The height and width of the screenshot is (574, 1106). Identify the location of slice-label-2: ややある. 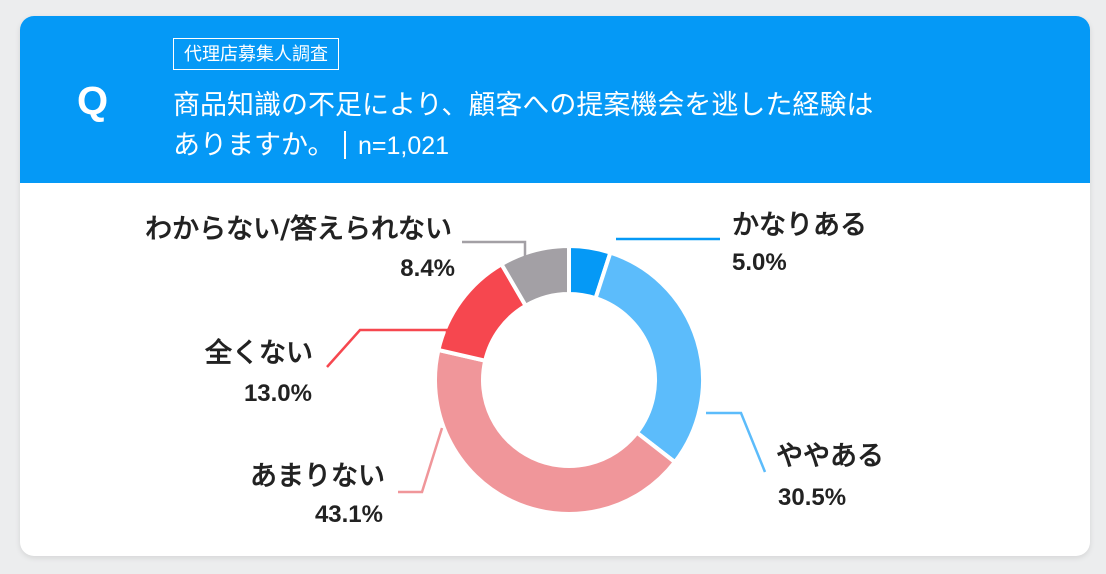
(830, 456).